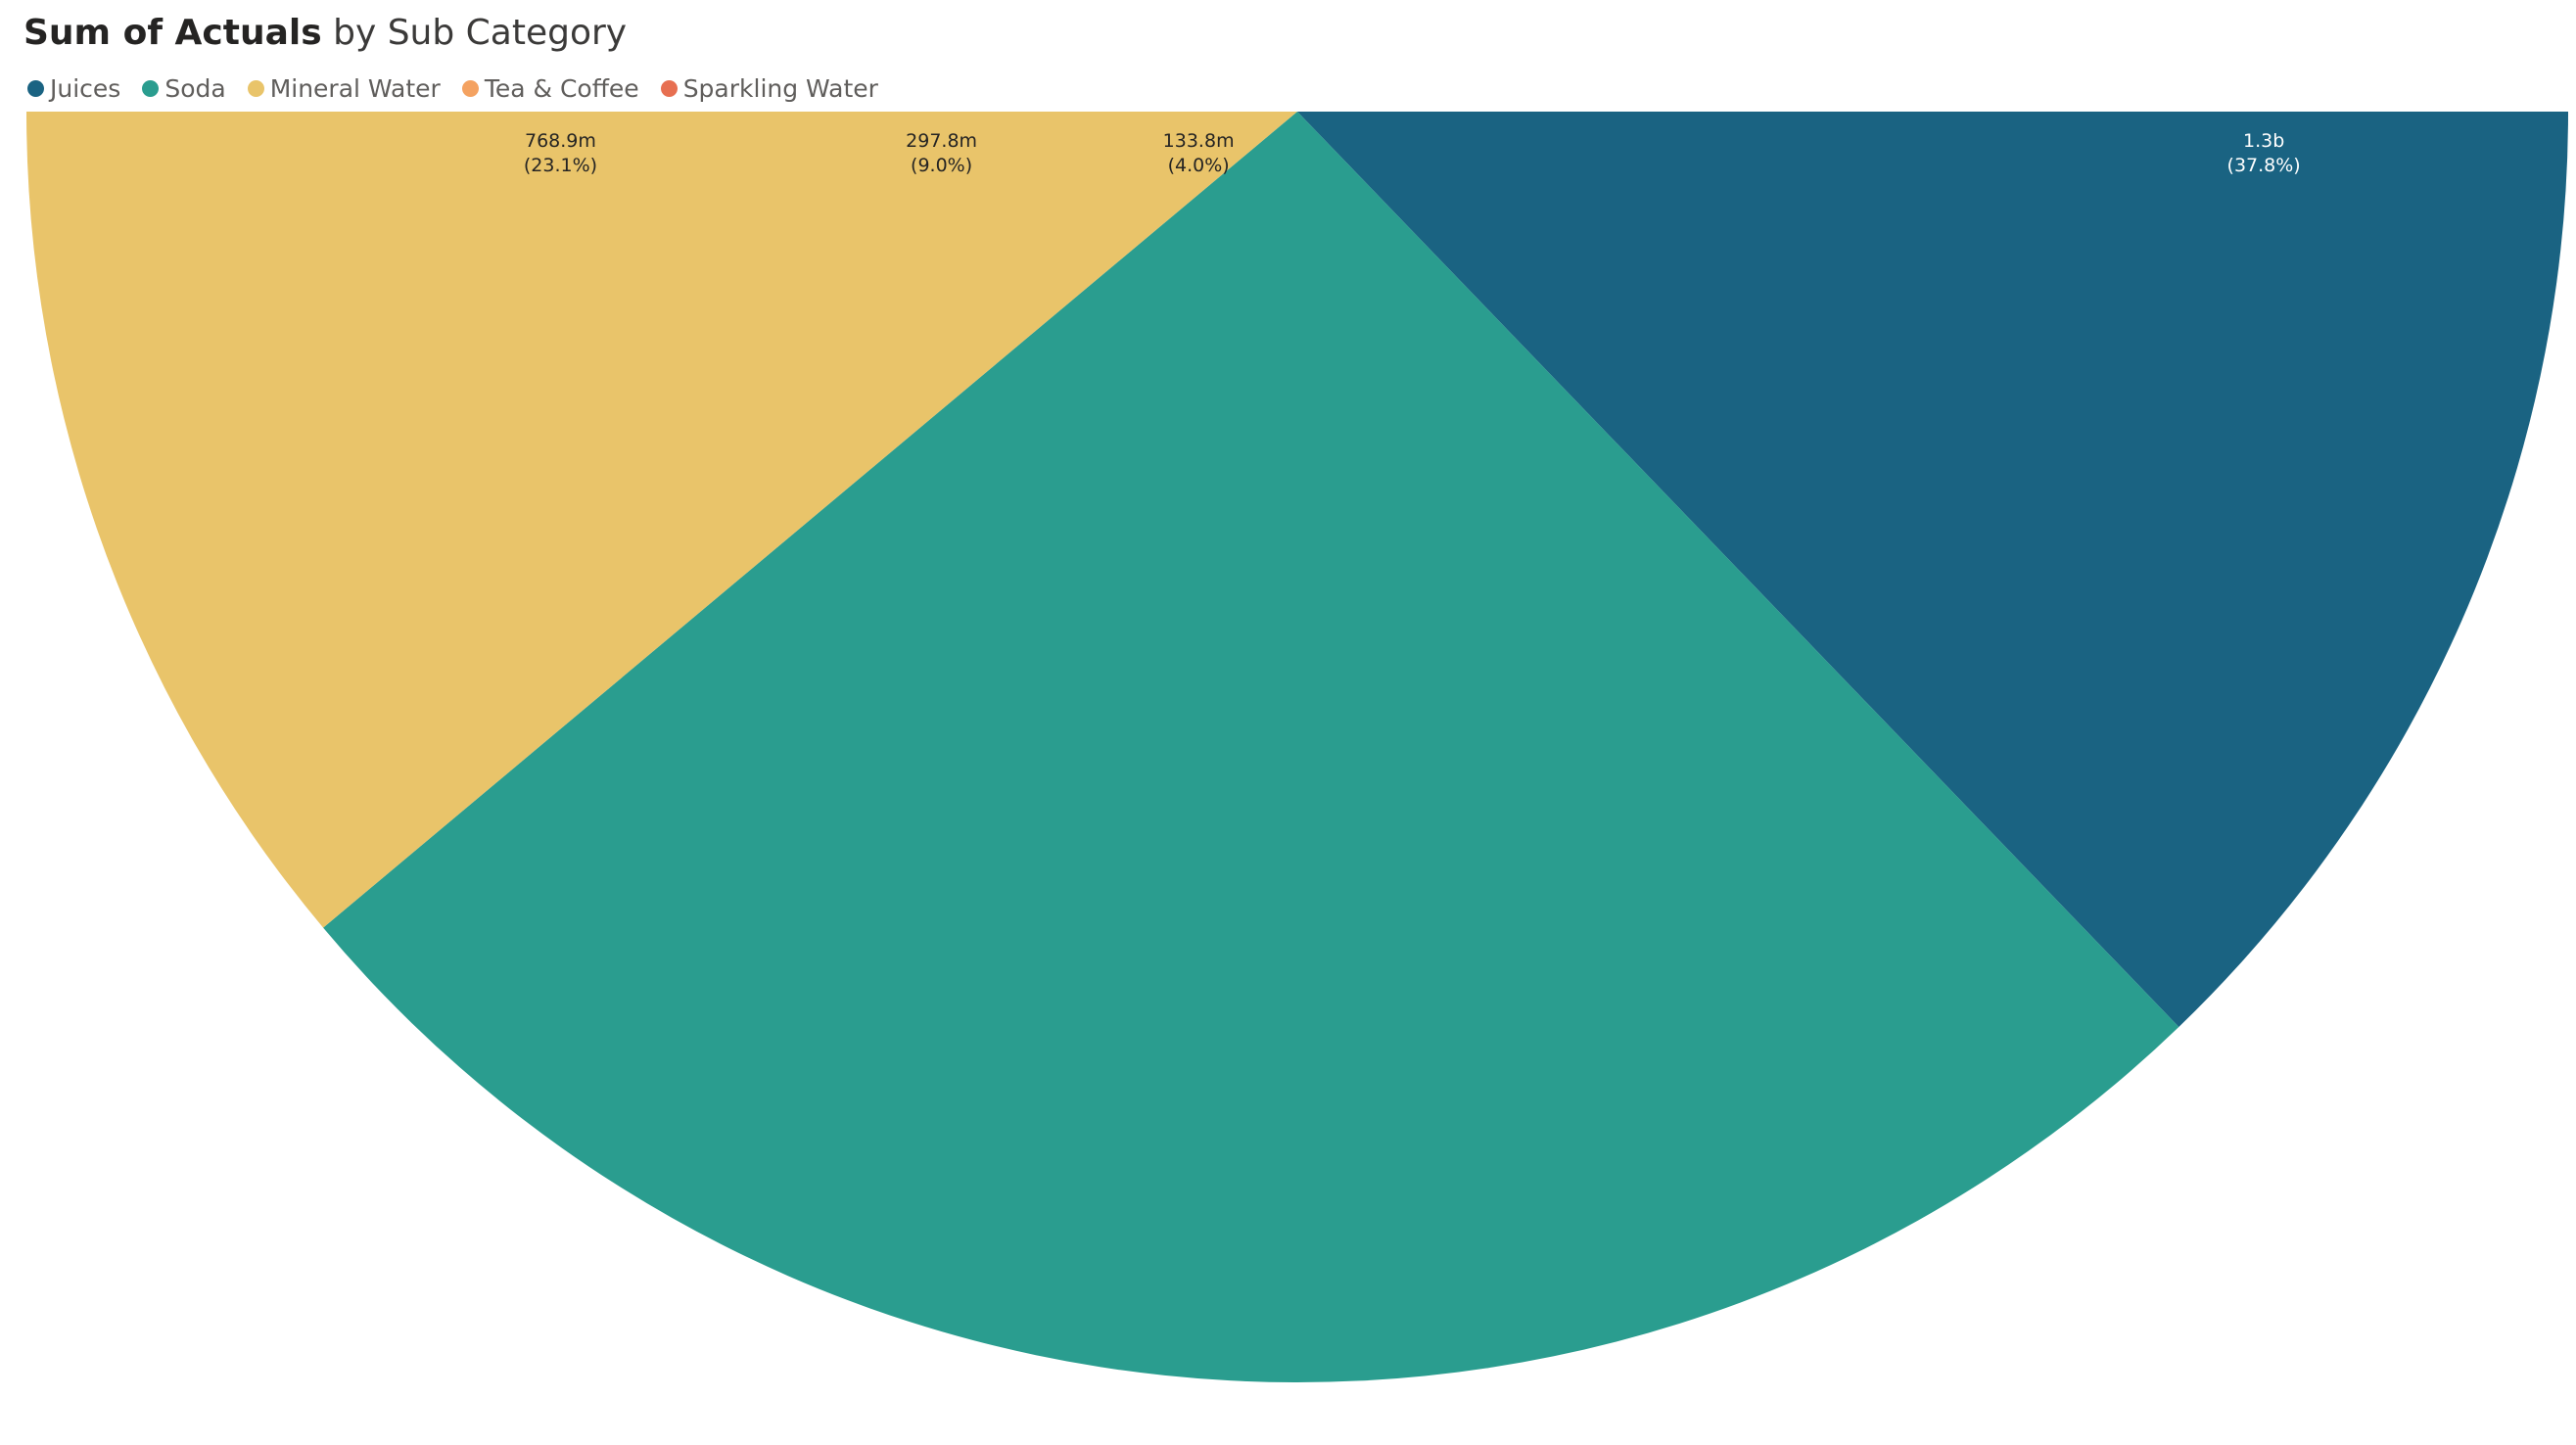  I want to click on chart-title-measure: Sum of Actuals, so click(173, 33).